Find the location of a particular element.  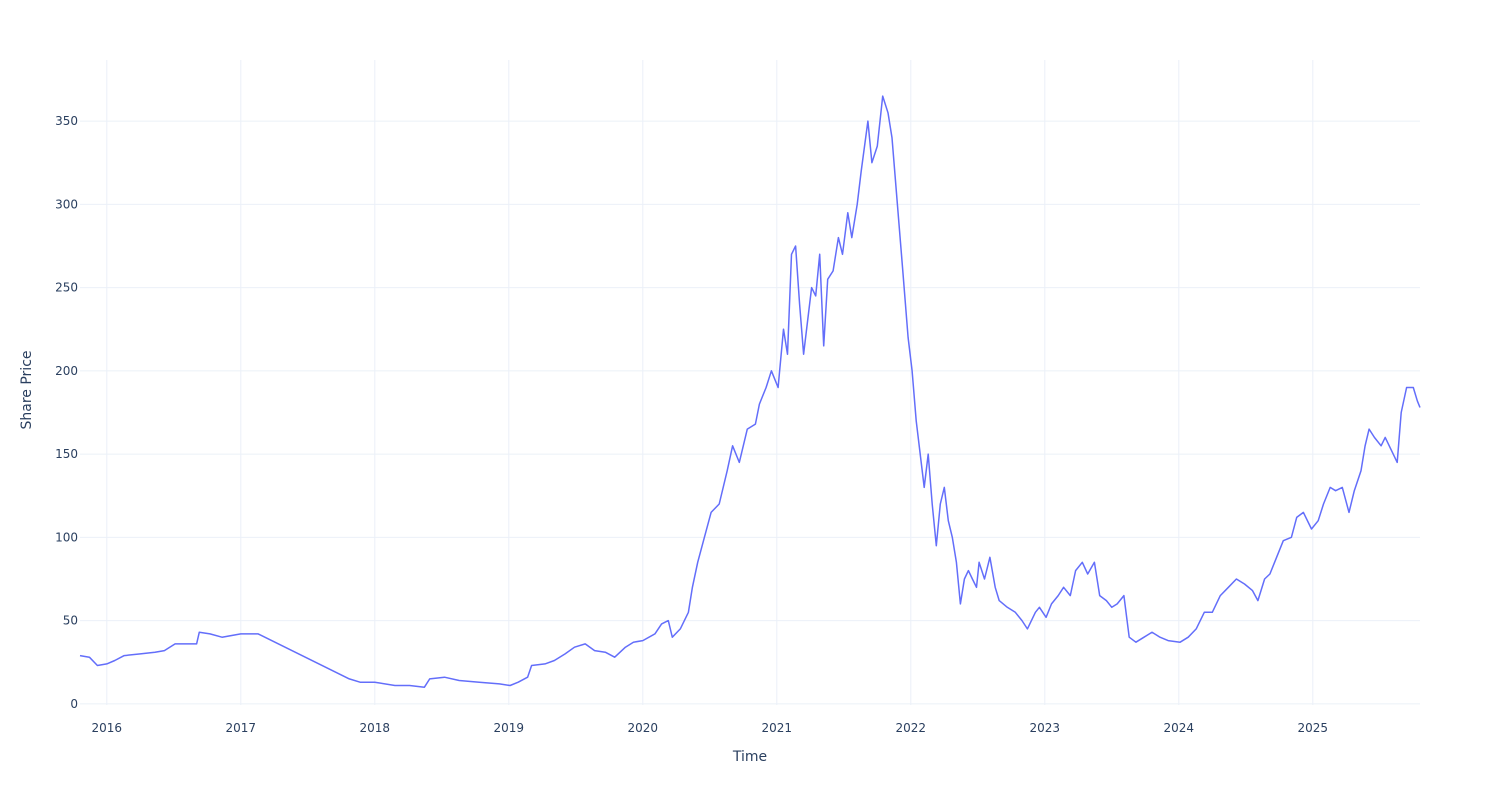

y-tick-label: 100 is located at coordinates (66, 537).